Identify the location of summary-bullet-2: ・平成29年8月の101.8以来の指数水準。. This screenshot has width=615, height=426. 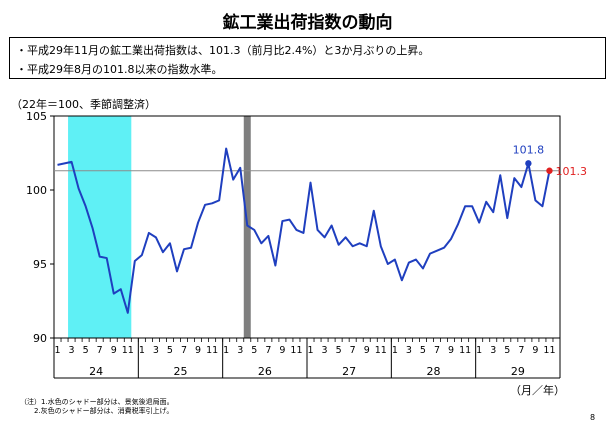
(119, 69).